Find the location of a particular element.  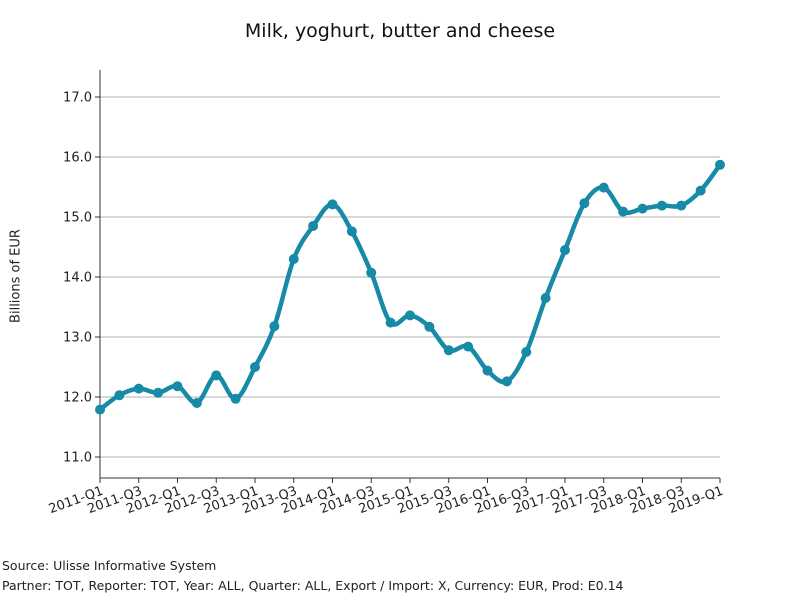

source-note: Source: Ulisse Informative System is located at coordinates (109, 565).